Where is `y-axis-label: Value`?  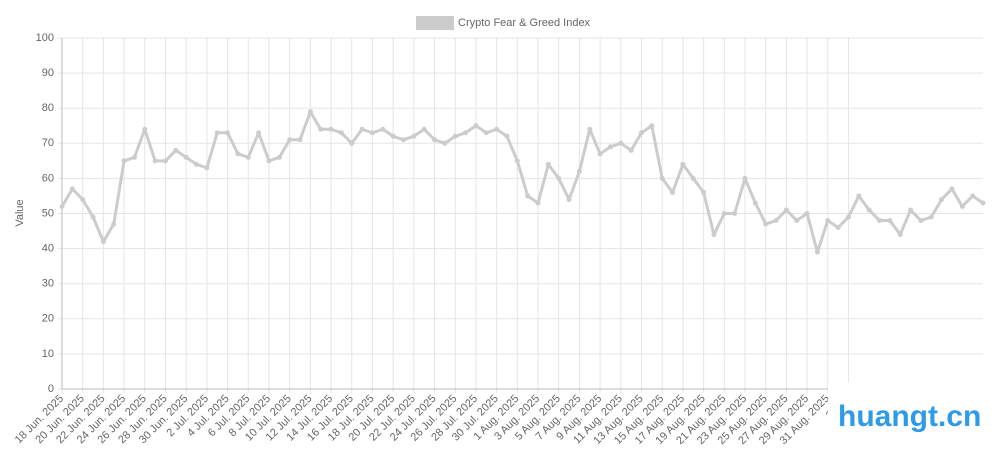 y-axis-label: Value is located at coordinates (20, 212).